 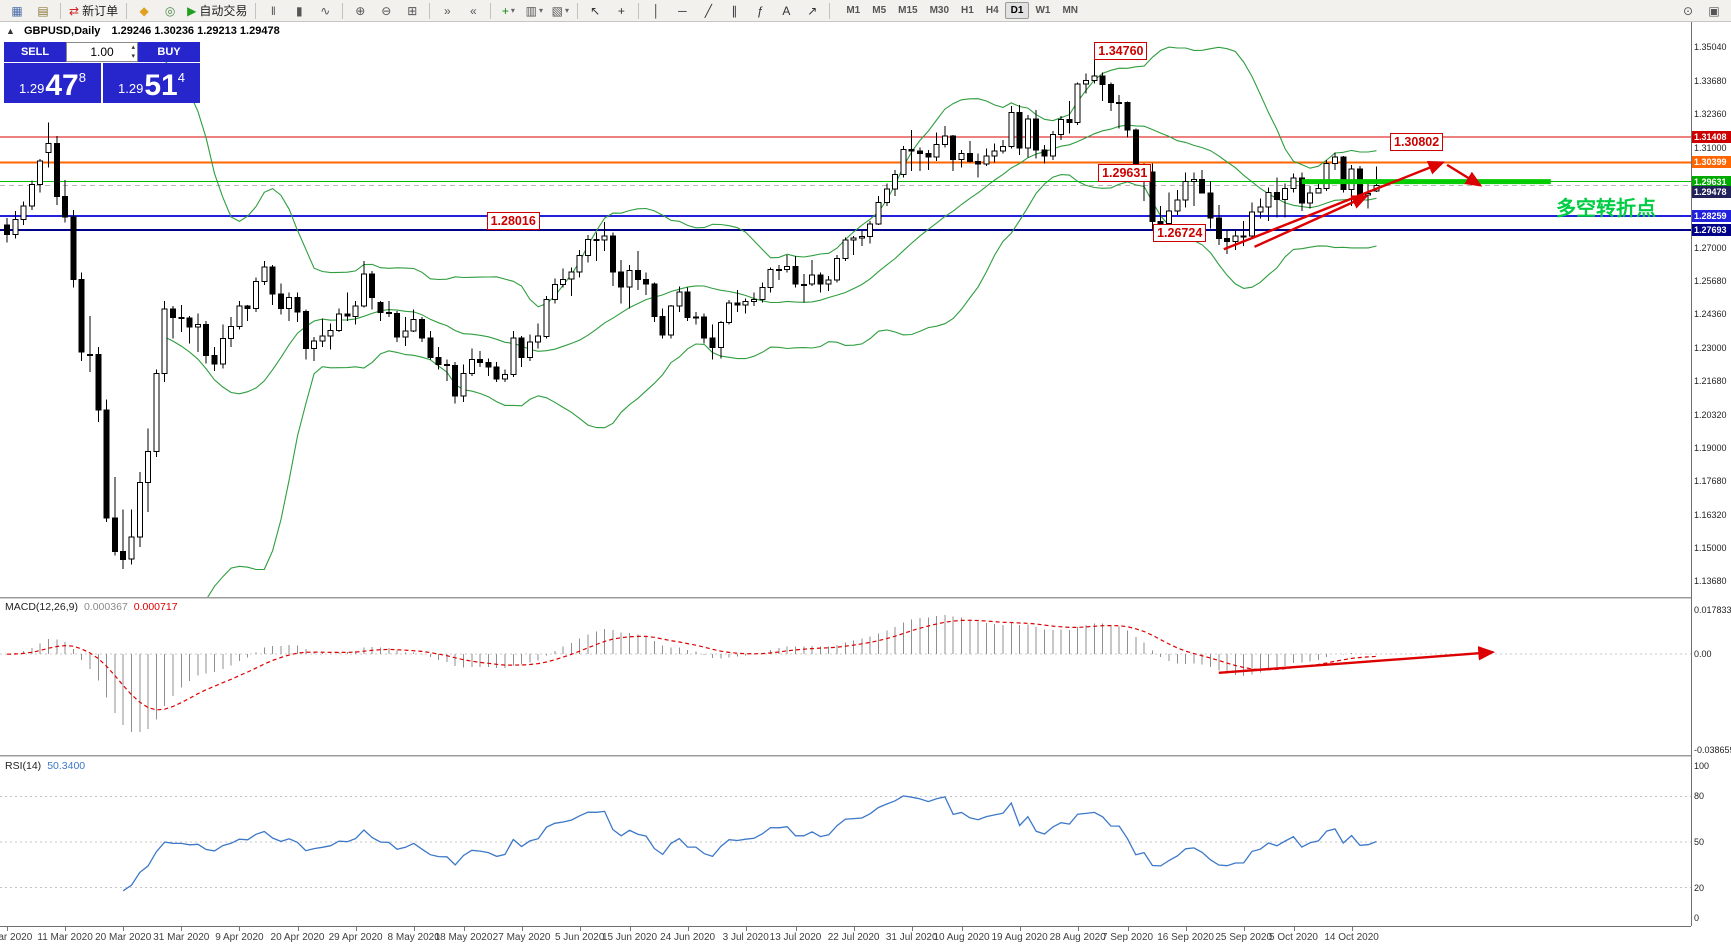 What do you see at coordinates (1121, 50) in the screenshot?
I see `price-annotation-1.34760: 1.34760` at bounding box center [1121, 50].